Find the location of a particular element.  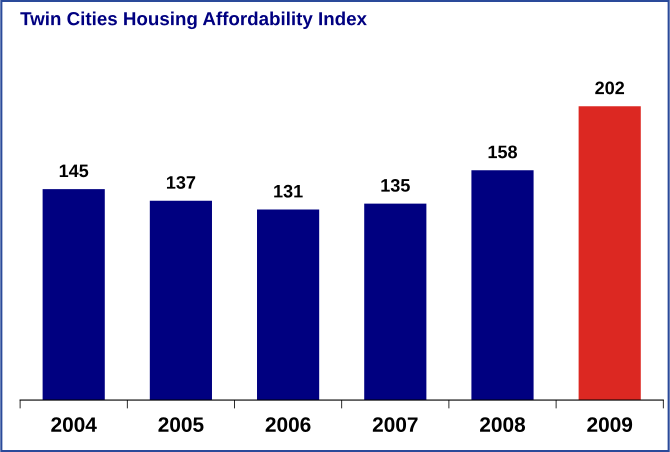

data-label: 135 is located at coordinates (395, 185).